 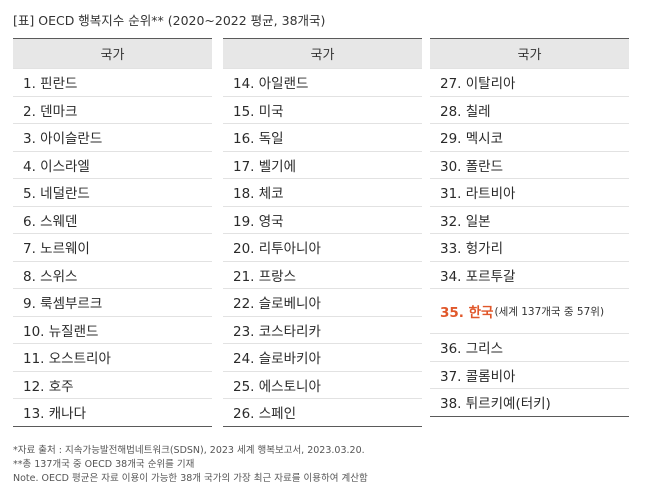 I want to click on country-rank: 24. 슬로바키아, so click(x=277, y=359).